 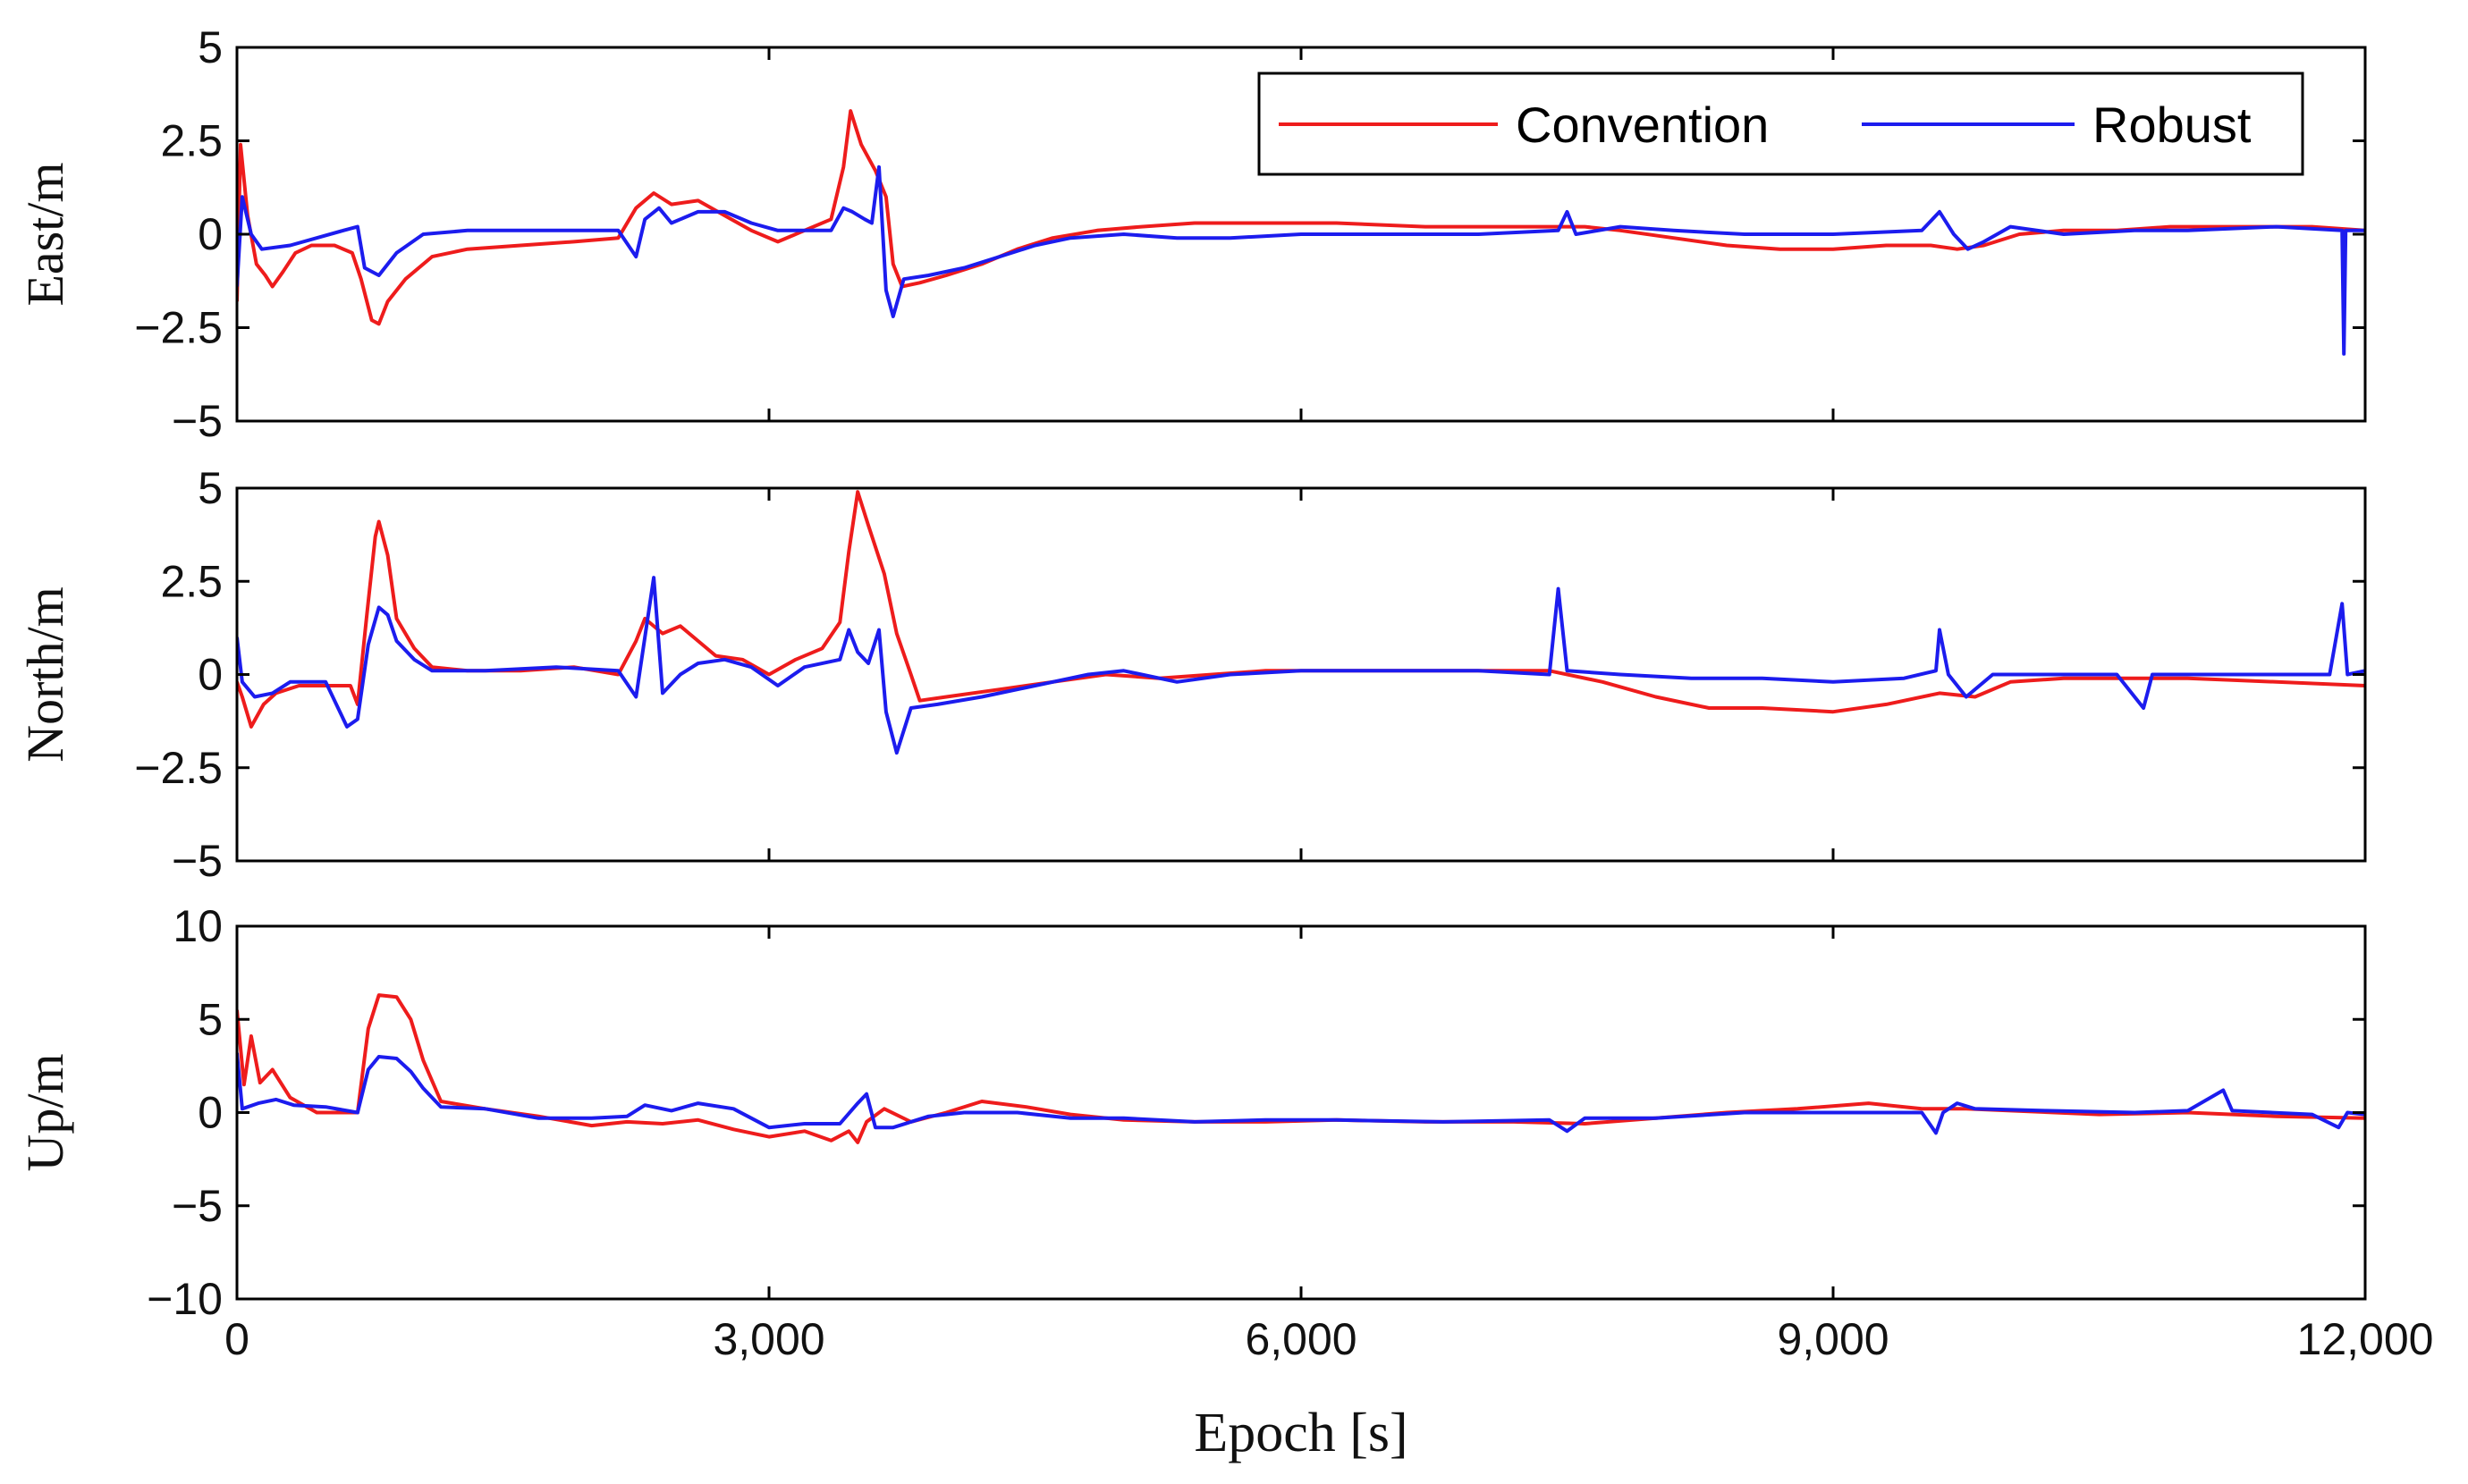 What do you see at coordinates (1833, 1339) in the screenshot?
I see `x-tick-label: 9,000` at bounding box center [1833, 1339].